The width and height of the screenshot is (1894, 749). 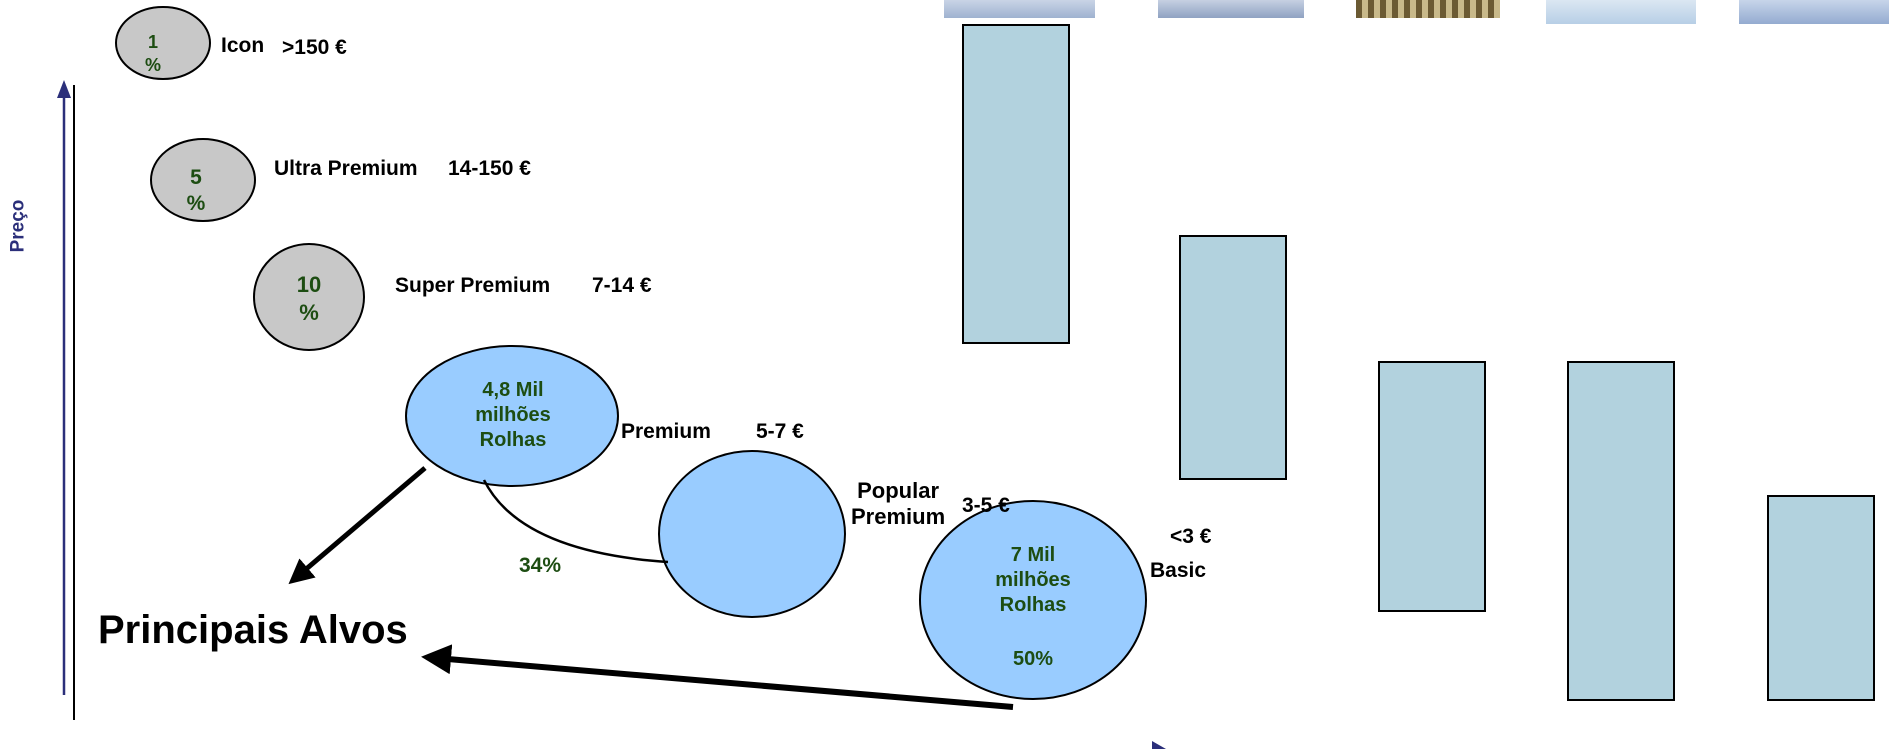 I want to click on basic-segment-ellipse, so click(x=1033, y=600).